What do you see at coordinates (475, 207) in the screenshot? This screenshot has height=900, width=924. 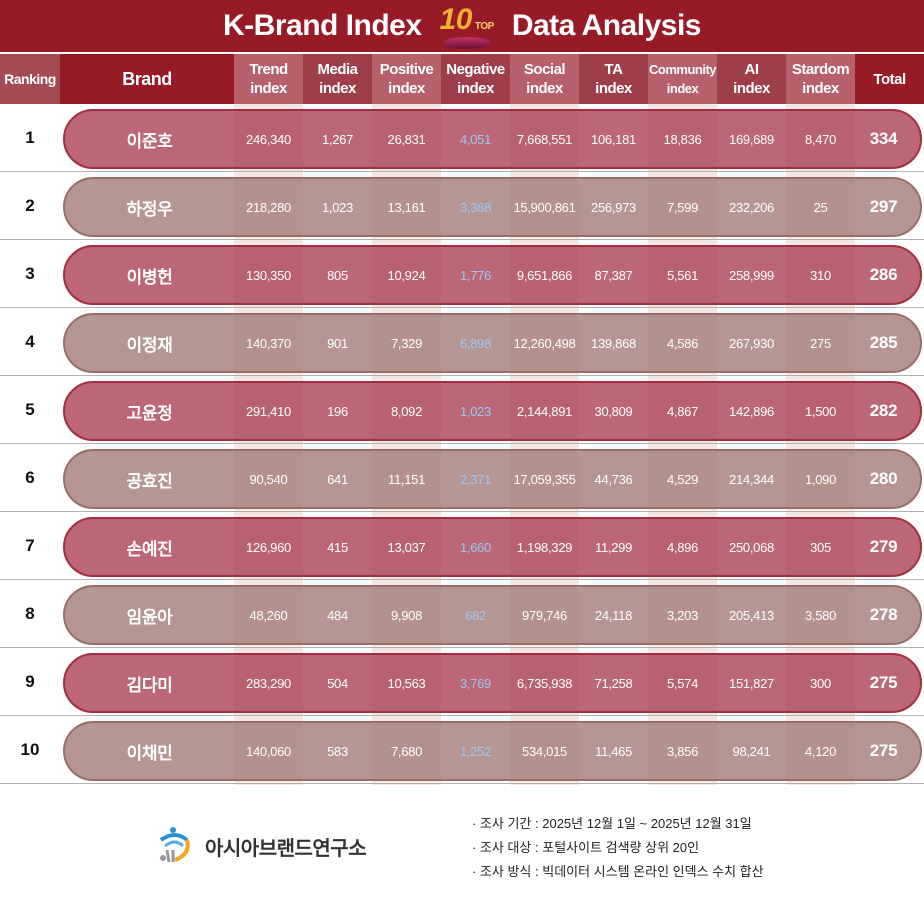 I see `negative-index-value: 3,368` at bounding box center [475, 207].